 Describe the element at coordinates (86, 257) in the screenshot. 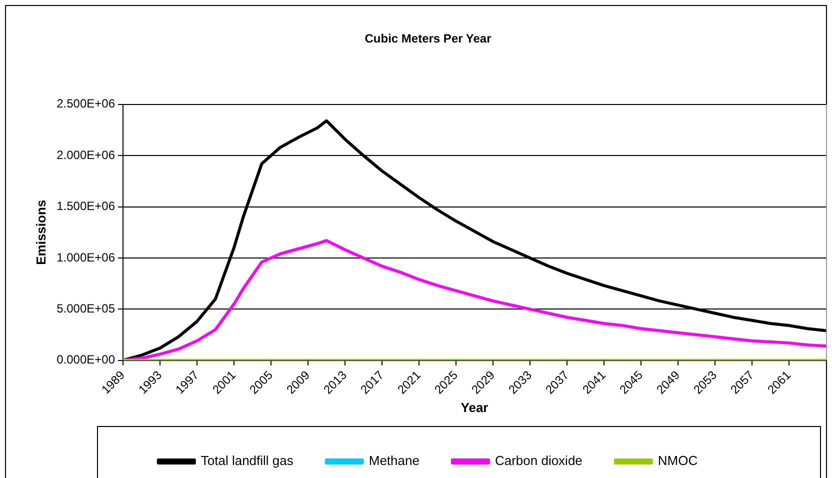

I see `y-tick-label: 1.000E+06` at that location.